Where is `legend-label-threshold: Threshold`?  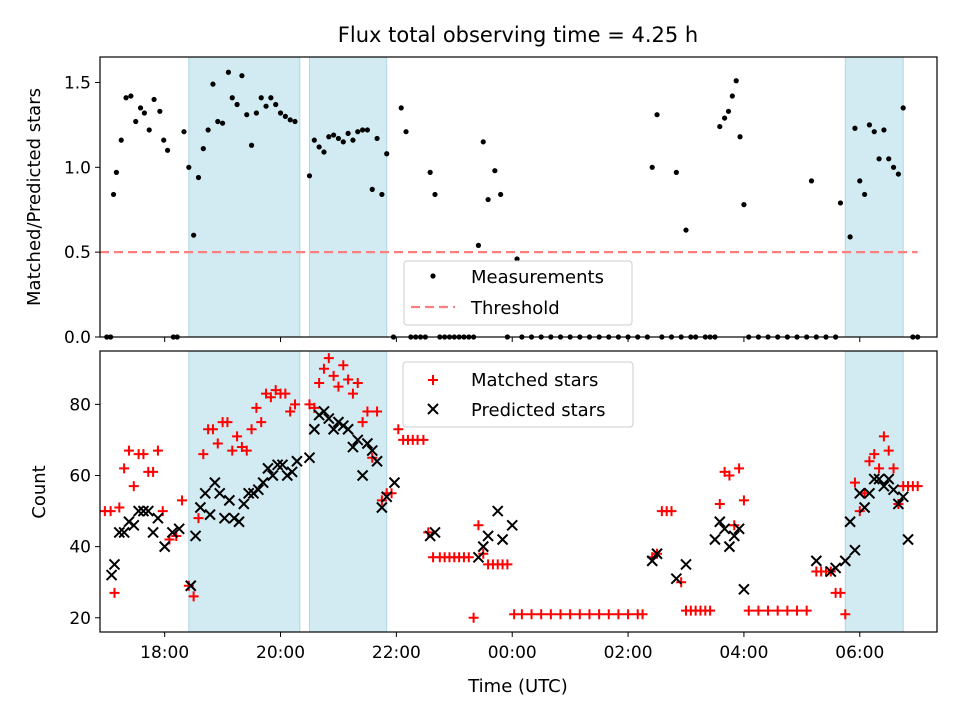
legend-label-threshold: Threshold is located at coordinates (515, 308).